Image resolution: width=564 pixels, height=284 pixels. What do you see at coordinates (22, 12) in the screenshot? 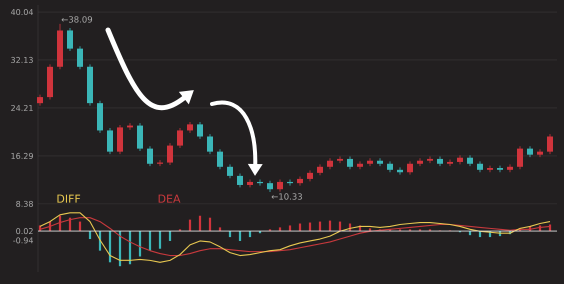
I see `y-tick-label: 40.04` at bounding box center [22, 12].